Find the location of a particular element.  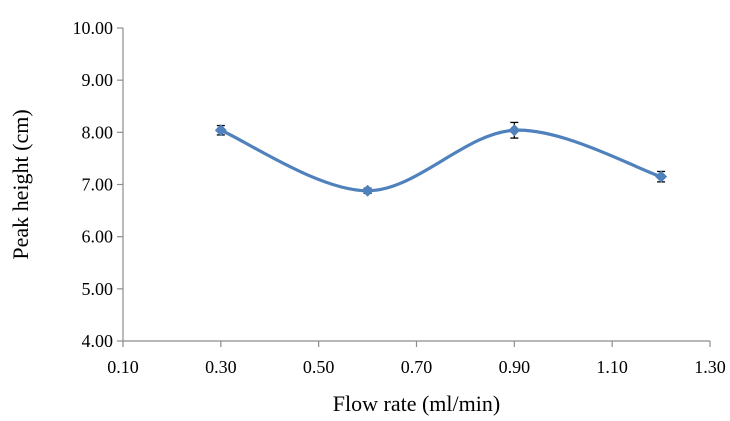

y-axis-title: Peak height (cm) is located at coordinates (20, 184).